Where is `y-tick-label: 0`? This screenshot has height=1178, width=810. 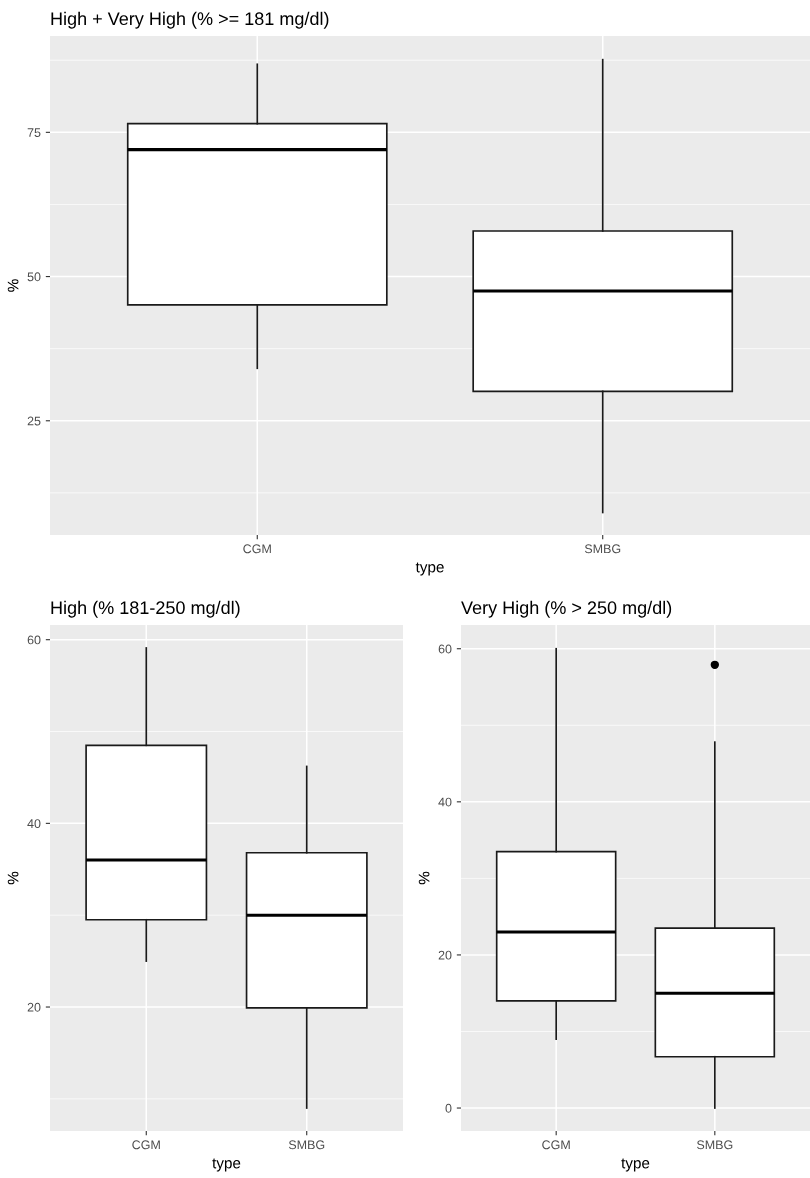 y-tick-label: 0 is located at coordinates (448, 1108).